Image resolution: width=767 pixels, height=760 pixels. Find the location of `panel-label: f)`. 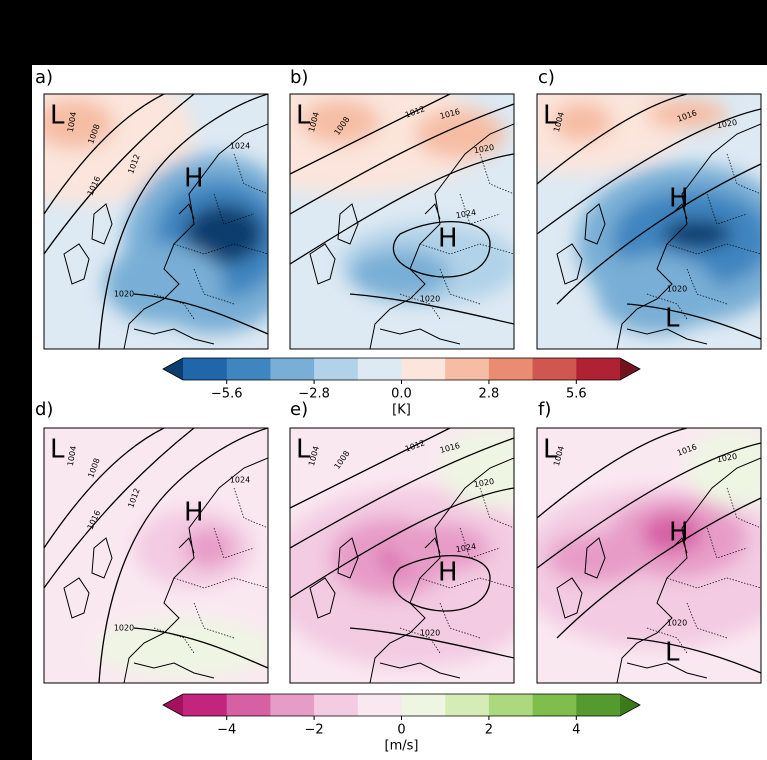

panel-label: f) is located at coordinates (544, 409).